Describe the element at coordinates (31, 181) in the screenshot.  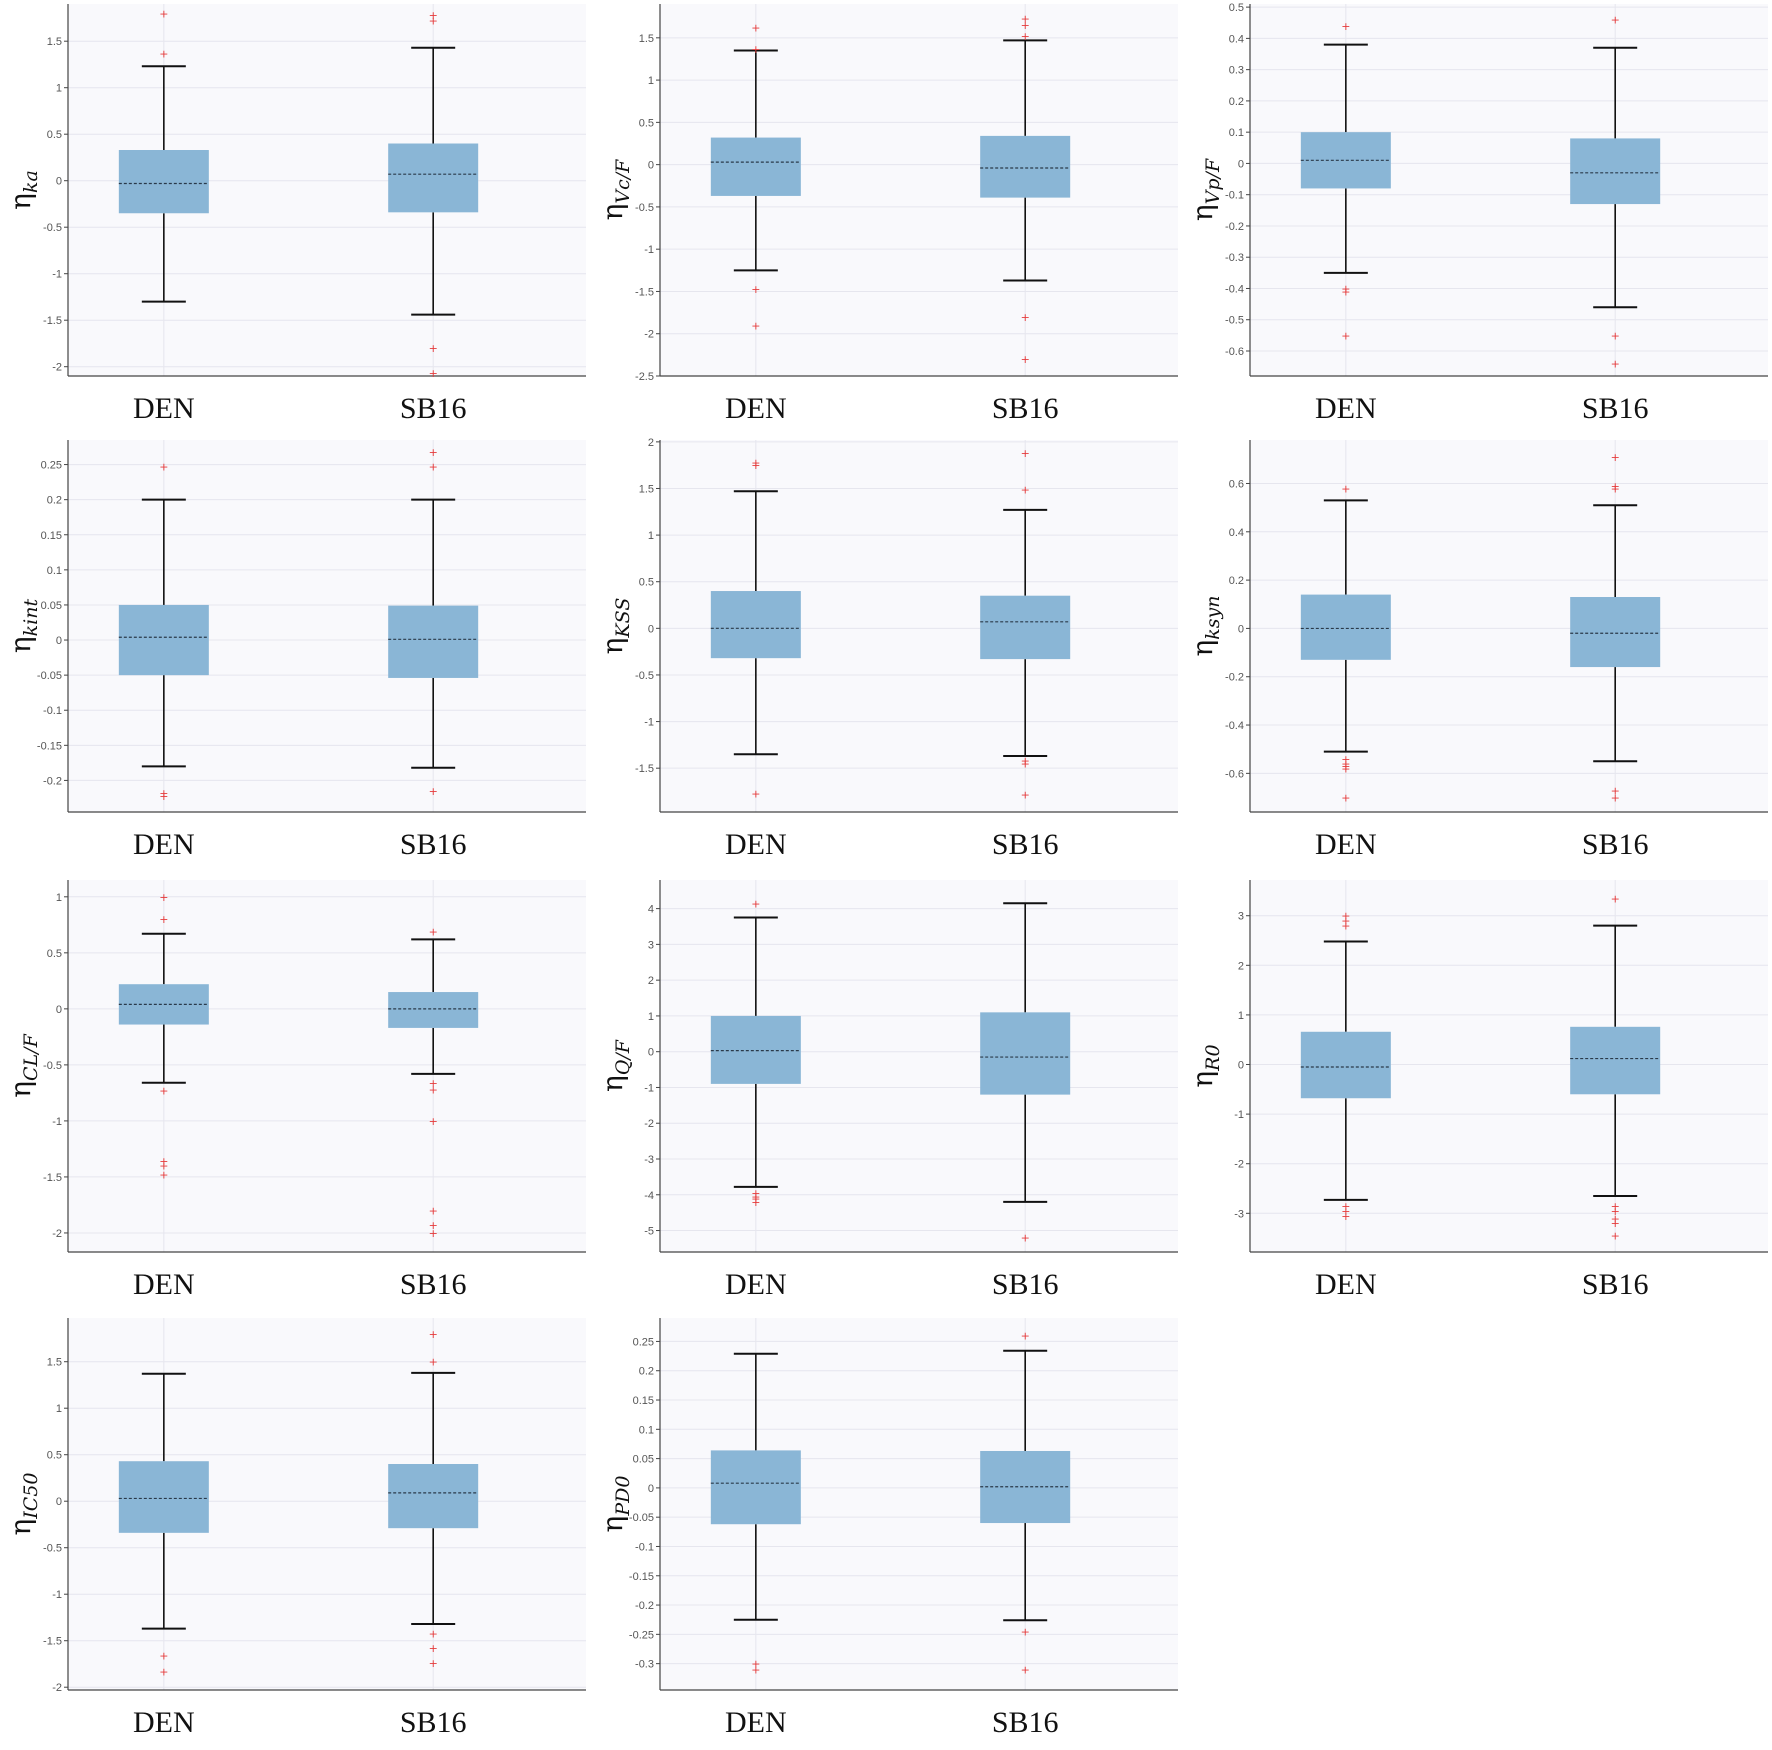
I see `y-axis-label-subscript: ka` at that location.